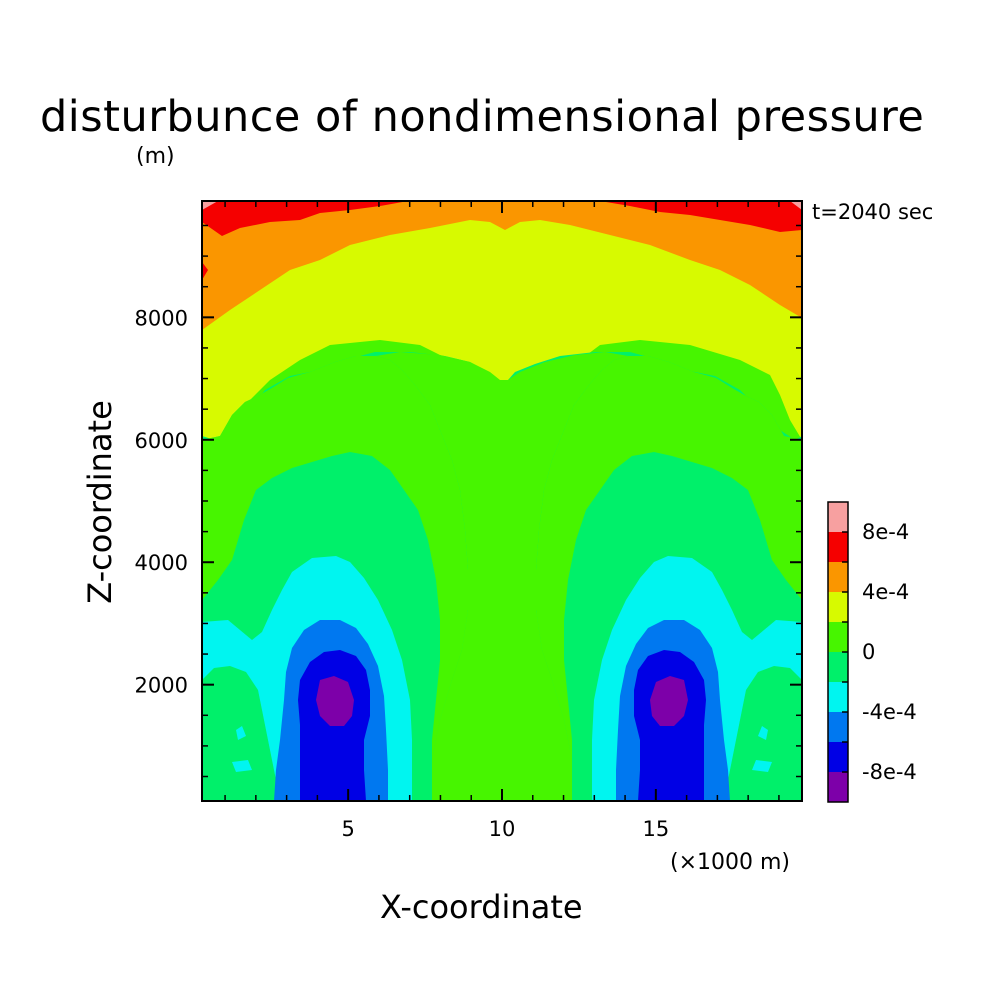 The width and height of the screenshot is (1004, 1004). Describe the element at coordinates (796, 205) in the screenshot. I see `band-8e-4-right` at that location.